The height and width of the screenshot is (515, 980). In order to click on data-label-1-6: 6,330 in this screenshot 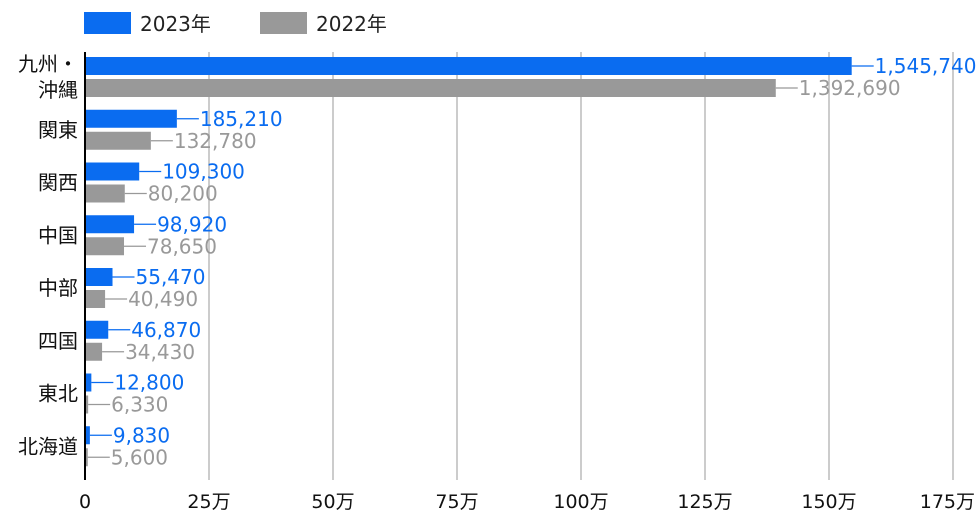, I will do `click(139, 405)`.